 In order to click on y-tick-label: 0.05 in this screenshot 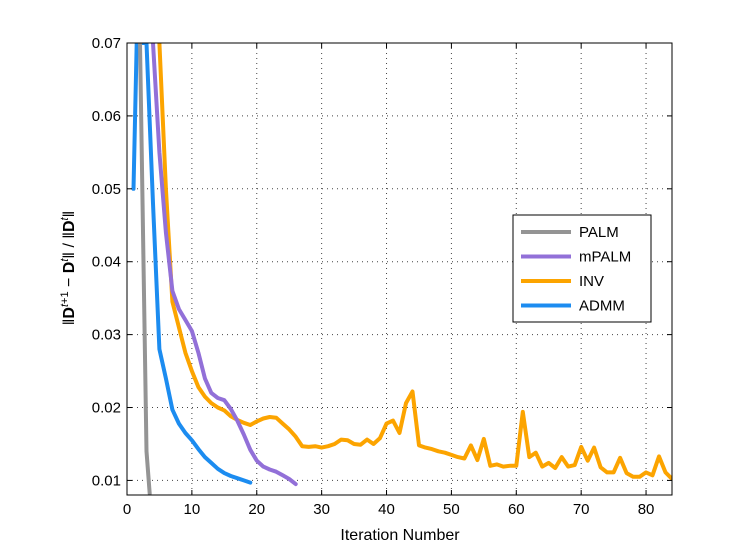, I will do `click(106, 189)`.